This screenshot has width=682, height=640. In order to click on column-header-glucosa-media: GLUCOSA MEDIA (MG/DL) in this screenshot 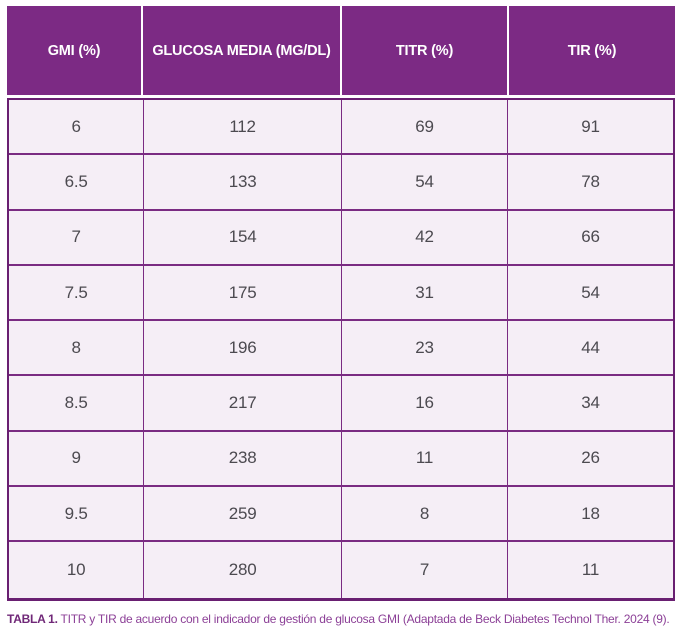, I will do `click(242, 50)`.